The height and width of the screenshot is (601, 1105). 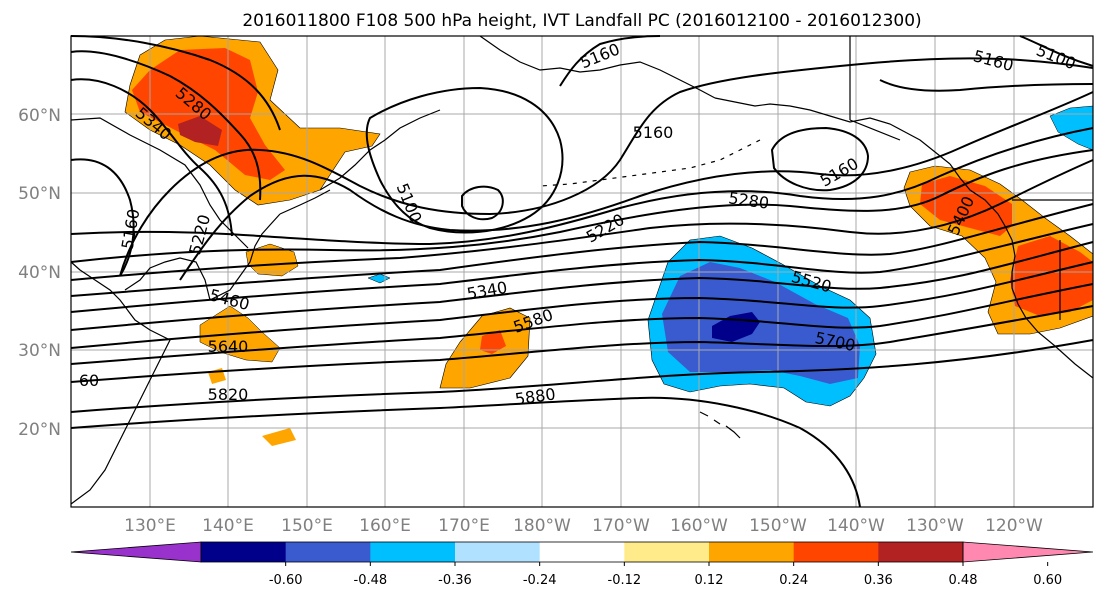 What do you see at coordinates (1056, 51) in the screenshot?
I see `contour-5100-ne` at bounding box center [1056, 51].